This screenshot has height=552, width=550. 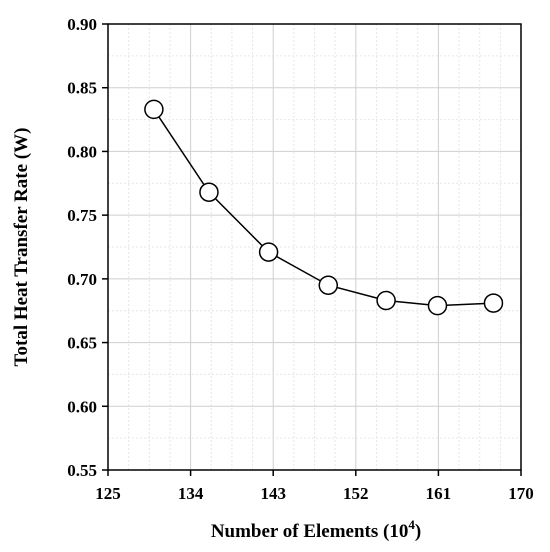 I want to click on x-tick-label: 170, so click(x=521, y=493).